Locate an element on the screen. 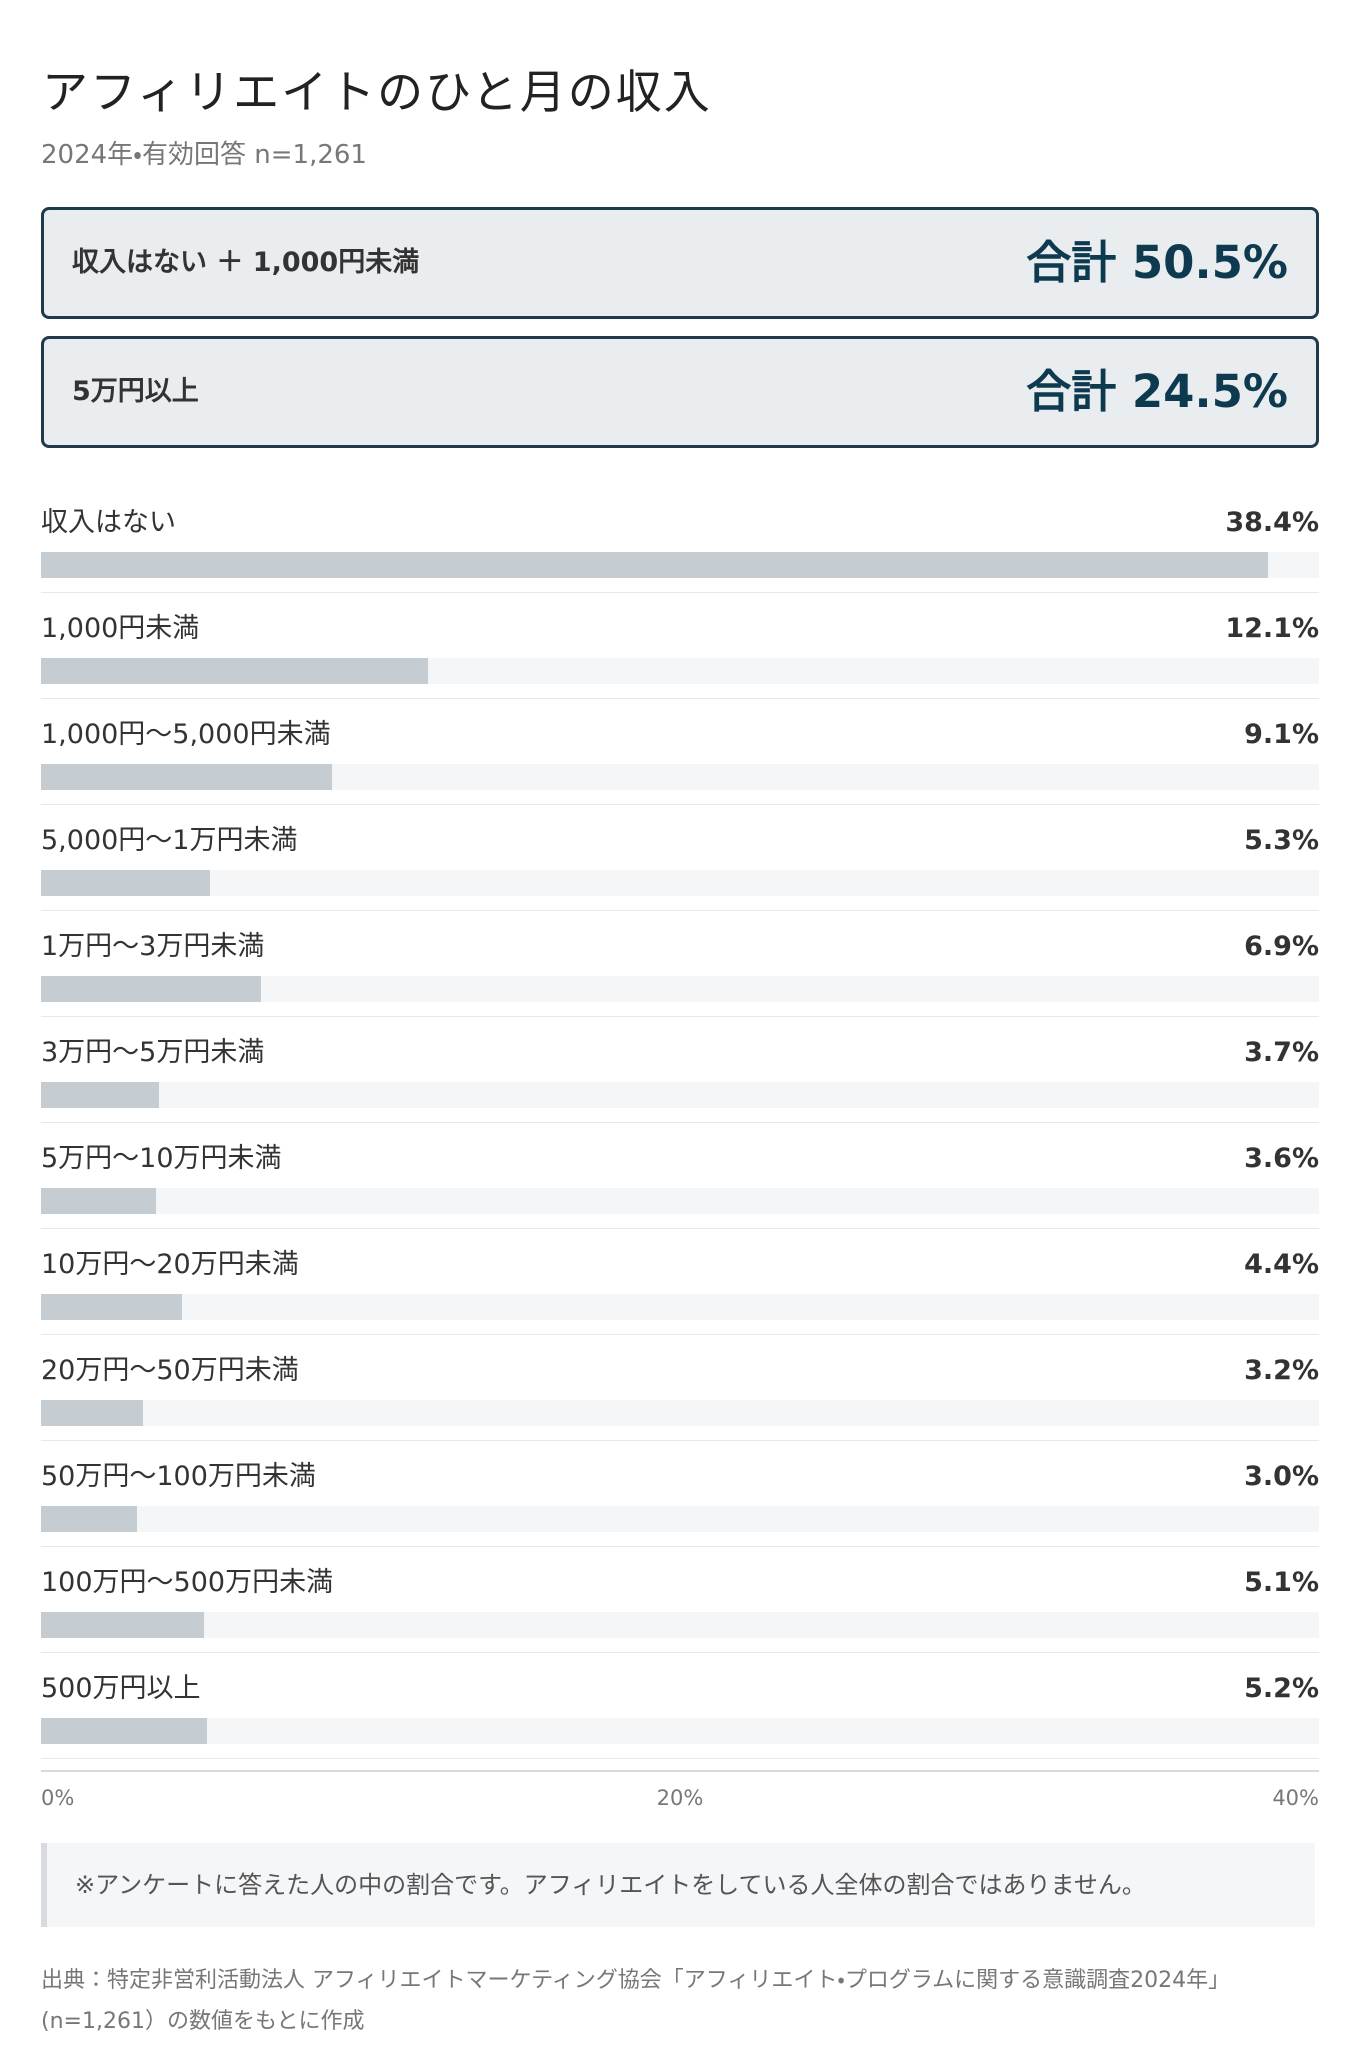 The image size is (1360, 2070). value-label: 38.4% is located at coordinates (1272, 522).